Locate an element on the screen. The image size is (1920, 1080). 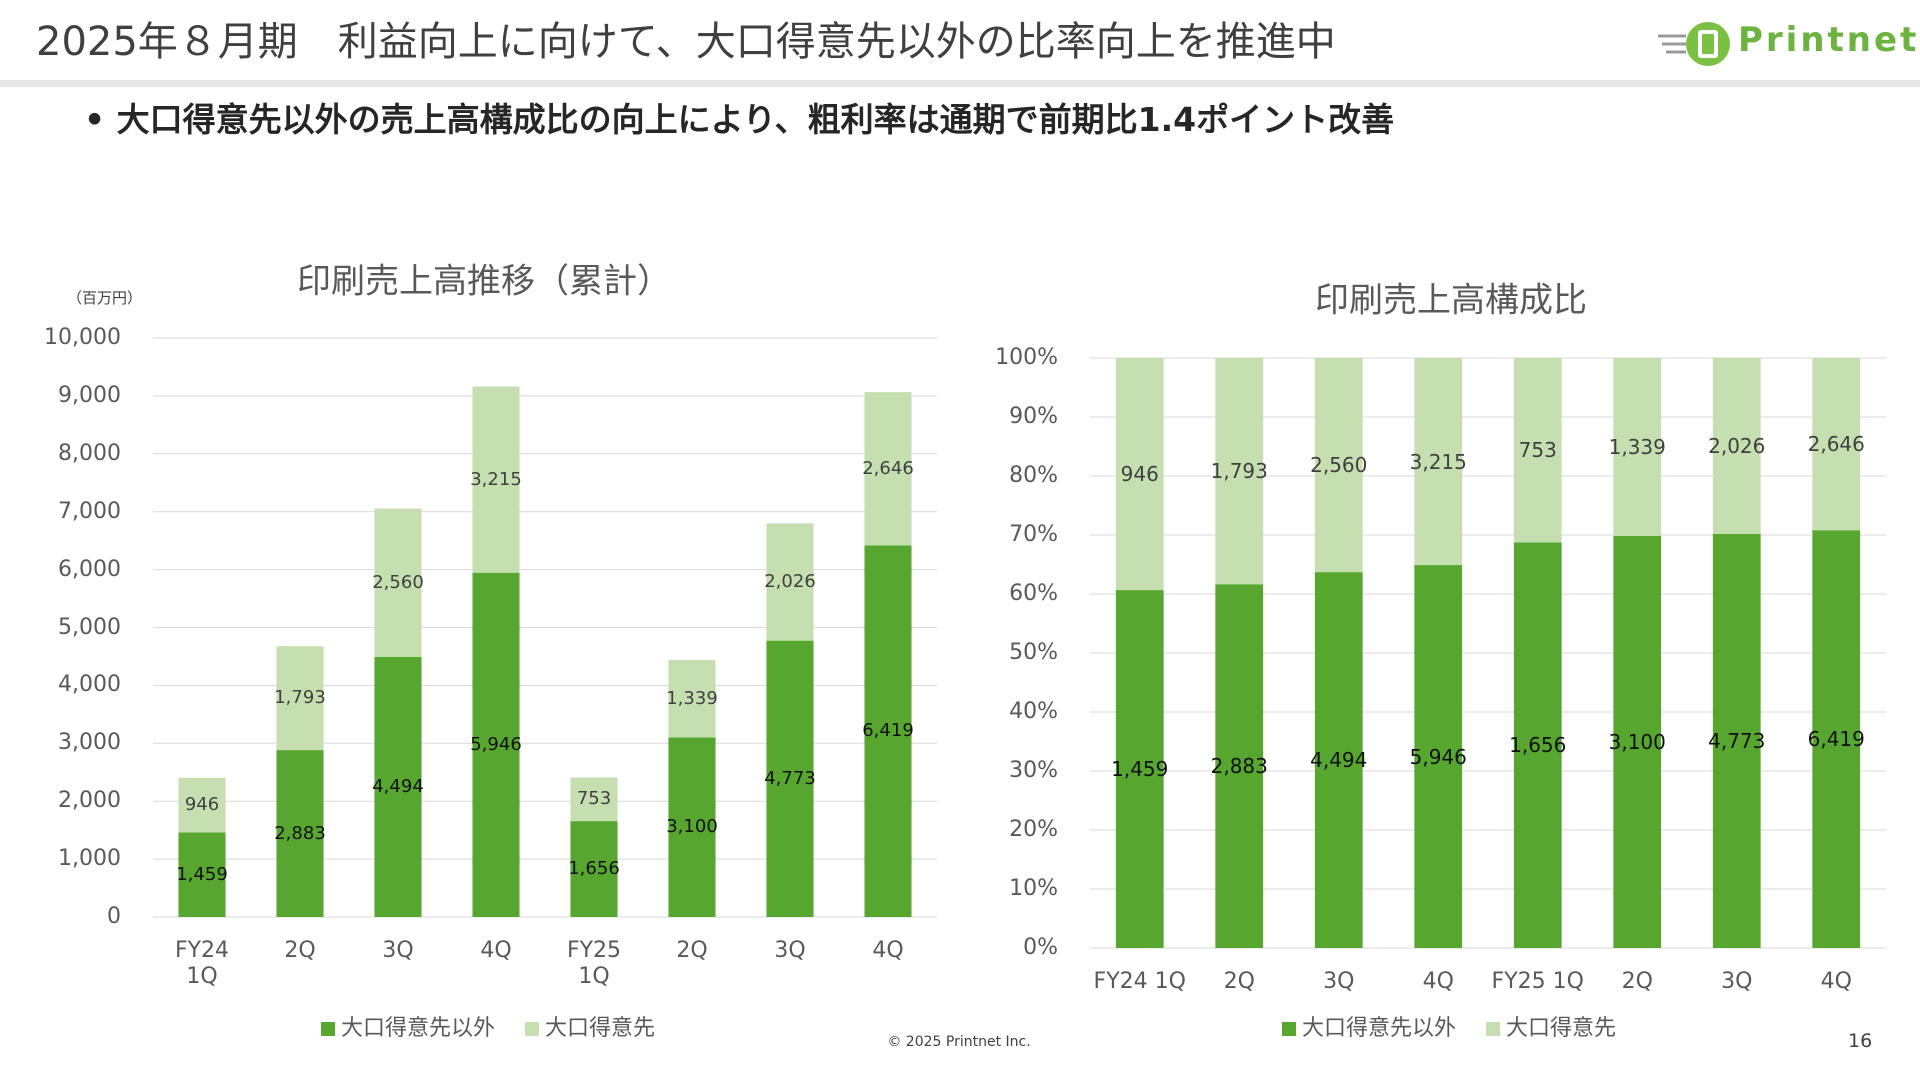
value-label: 946 is located at coordinates (202, 805).